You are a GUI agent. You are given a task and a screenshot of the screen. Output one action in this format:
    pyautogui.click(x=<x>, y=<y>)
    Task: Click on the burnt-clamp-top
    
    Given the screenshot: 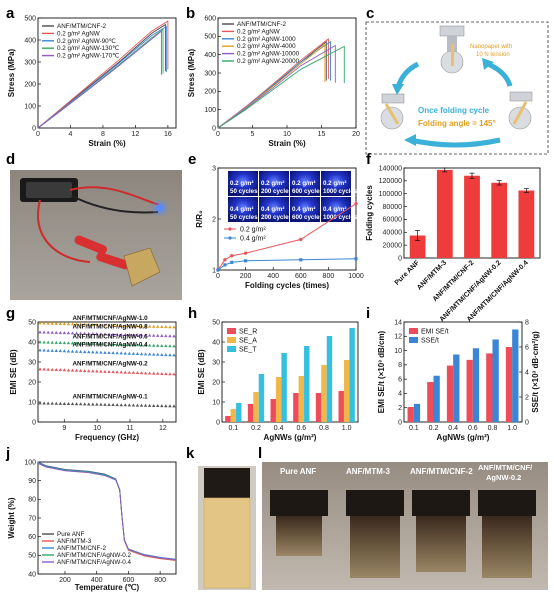 What is the action you would take?
    pyautogui.click(x=227, y=483)
    